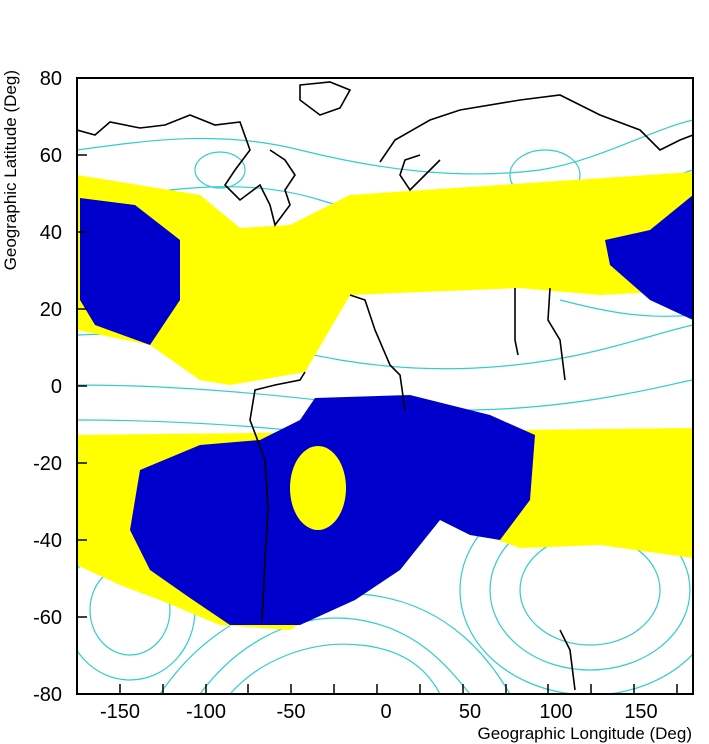 The width and height of the screenshot is (709, 744). I want to click on x-axis-label: Geographic Longitude (Deg), so click(584, 733).